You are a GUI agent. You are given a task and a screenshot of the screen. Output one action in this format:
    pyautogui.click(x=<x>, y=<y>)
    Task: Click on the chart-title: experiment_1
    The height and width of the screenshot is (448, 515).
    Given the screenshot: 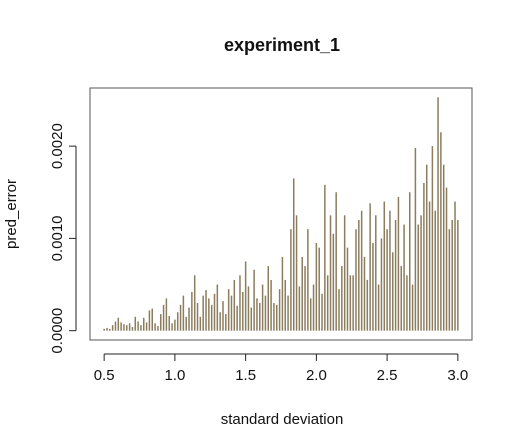 What is the action you would take?
    pyautogui.click(x=282, y=45)
    